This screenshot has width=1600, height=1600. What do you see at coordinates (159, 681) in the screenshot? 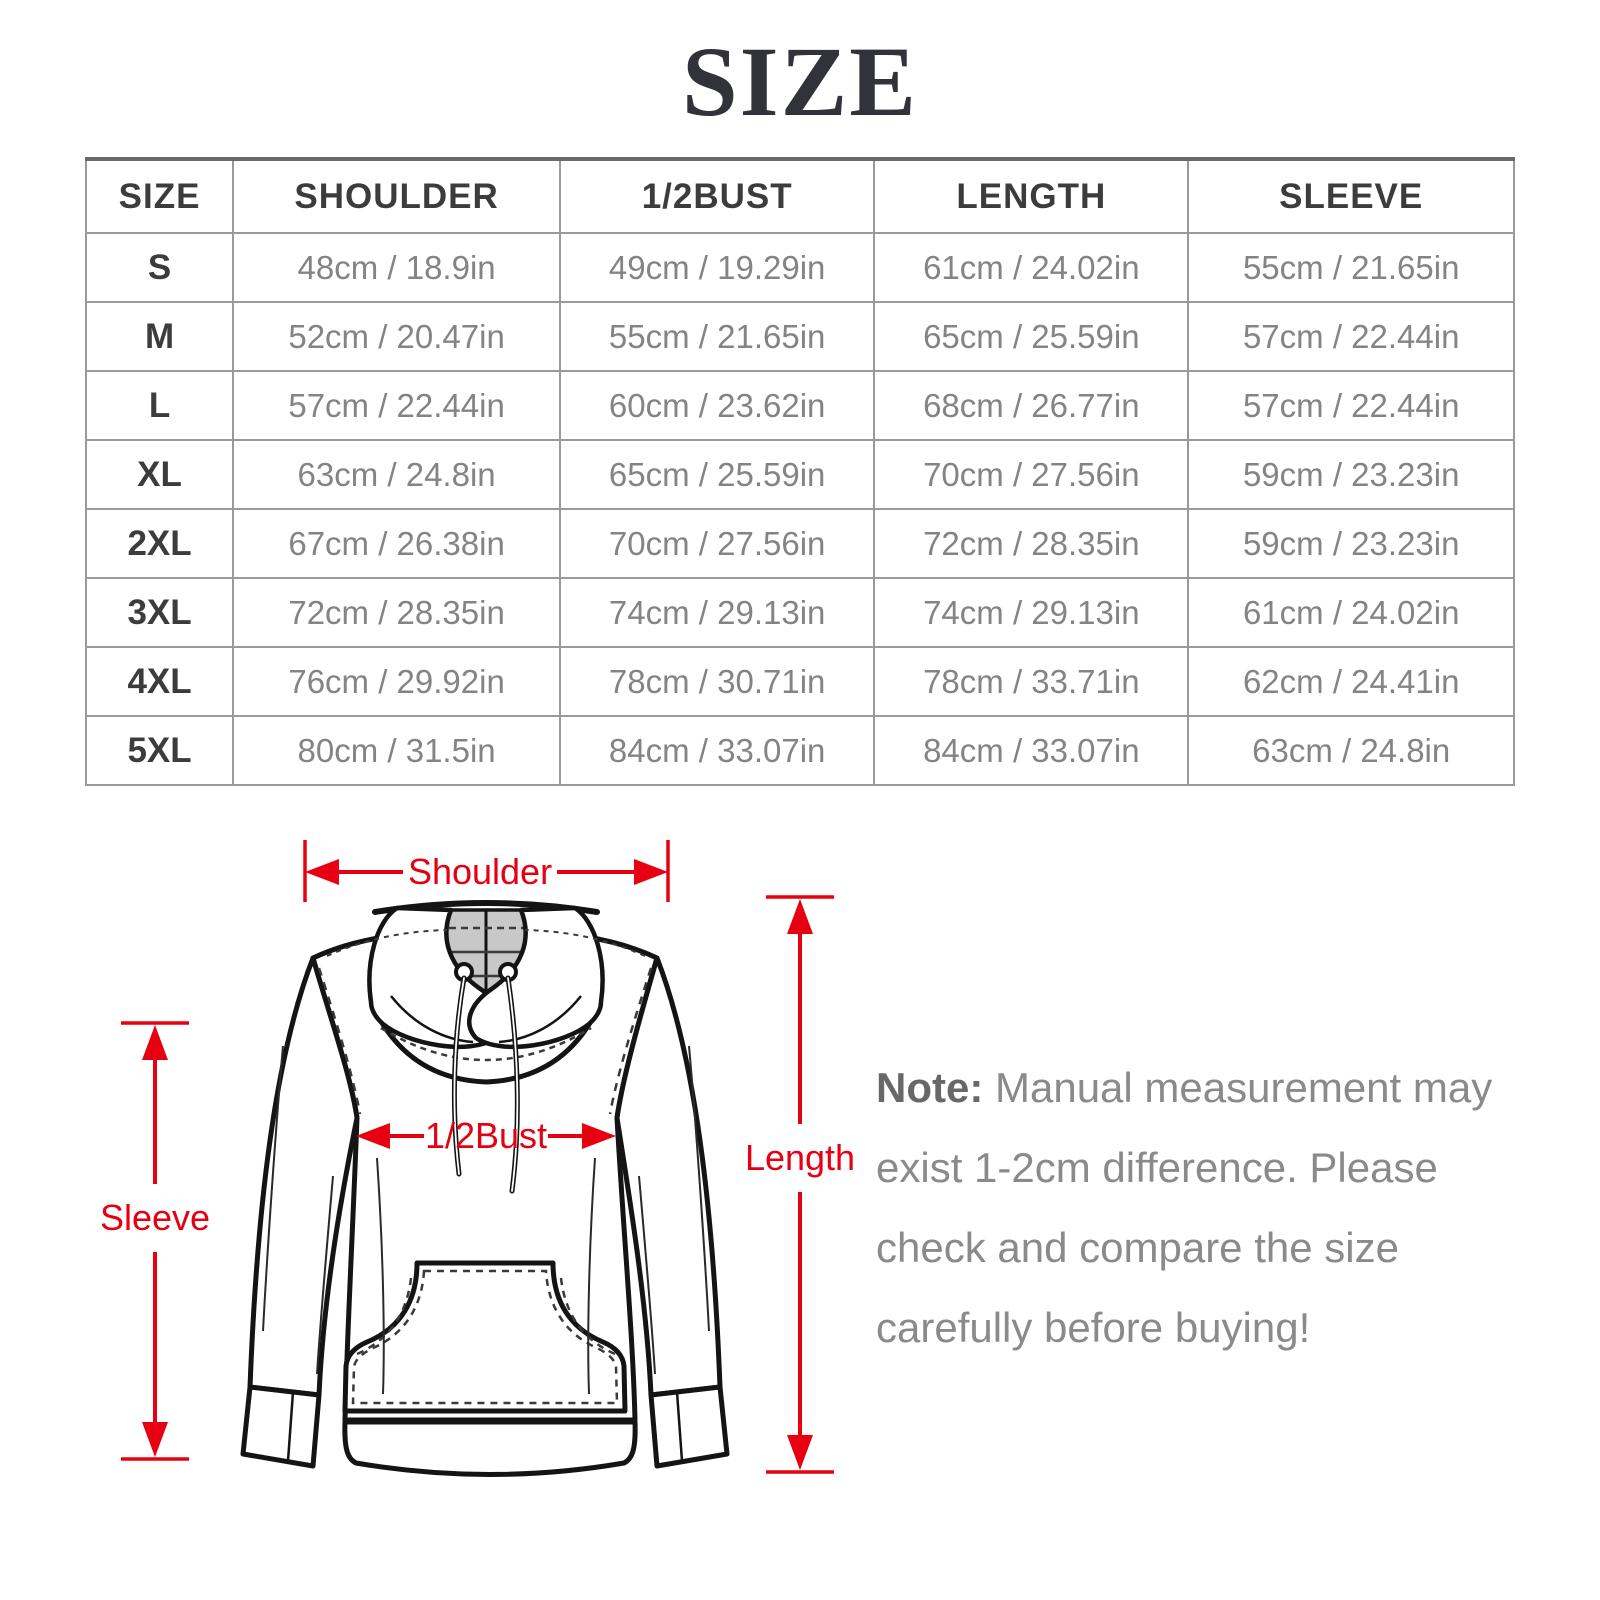
I see `size-cell: 4XL` at bounding box center [159, 681].